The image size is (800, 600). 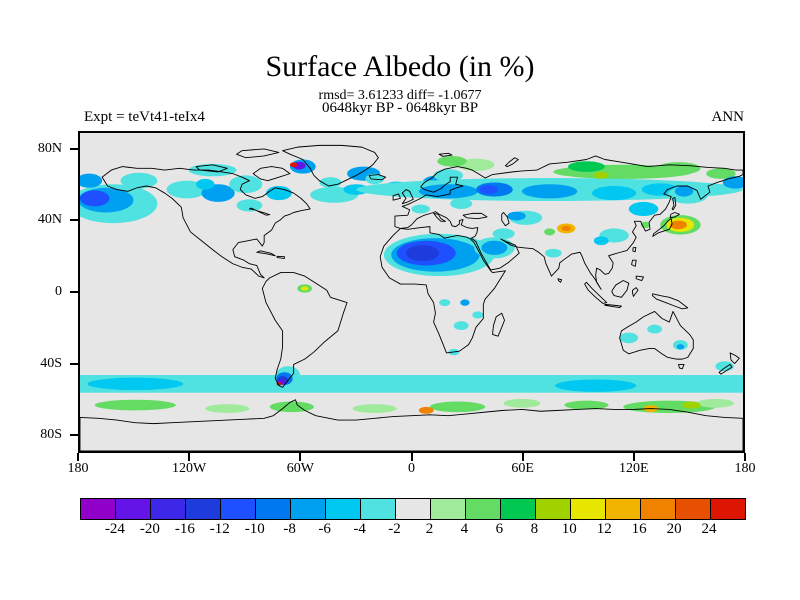 I want to click on coastline-sumatra, so click(x=596, y=292).